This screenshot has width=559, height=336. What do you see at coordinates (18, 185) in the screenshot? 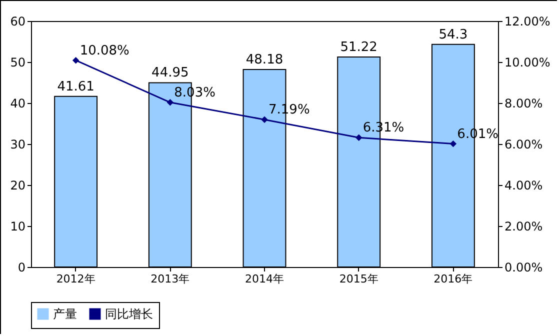
I see `y-tick-label: 20` at bounding box center [18, 185].